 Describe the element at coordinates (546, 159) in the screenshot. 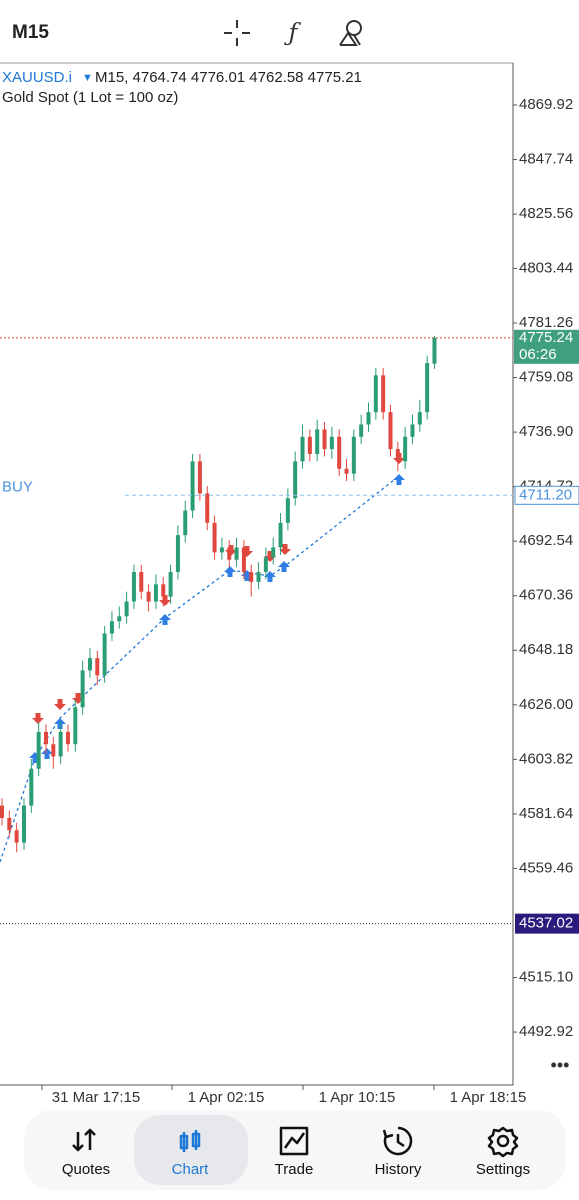

I see `y-tick-label: 4847.74` at that location.